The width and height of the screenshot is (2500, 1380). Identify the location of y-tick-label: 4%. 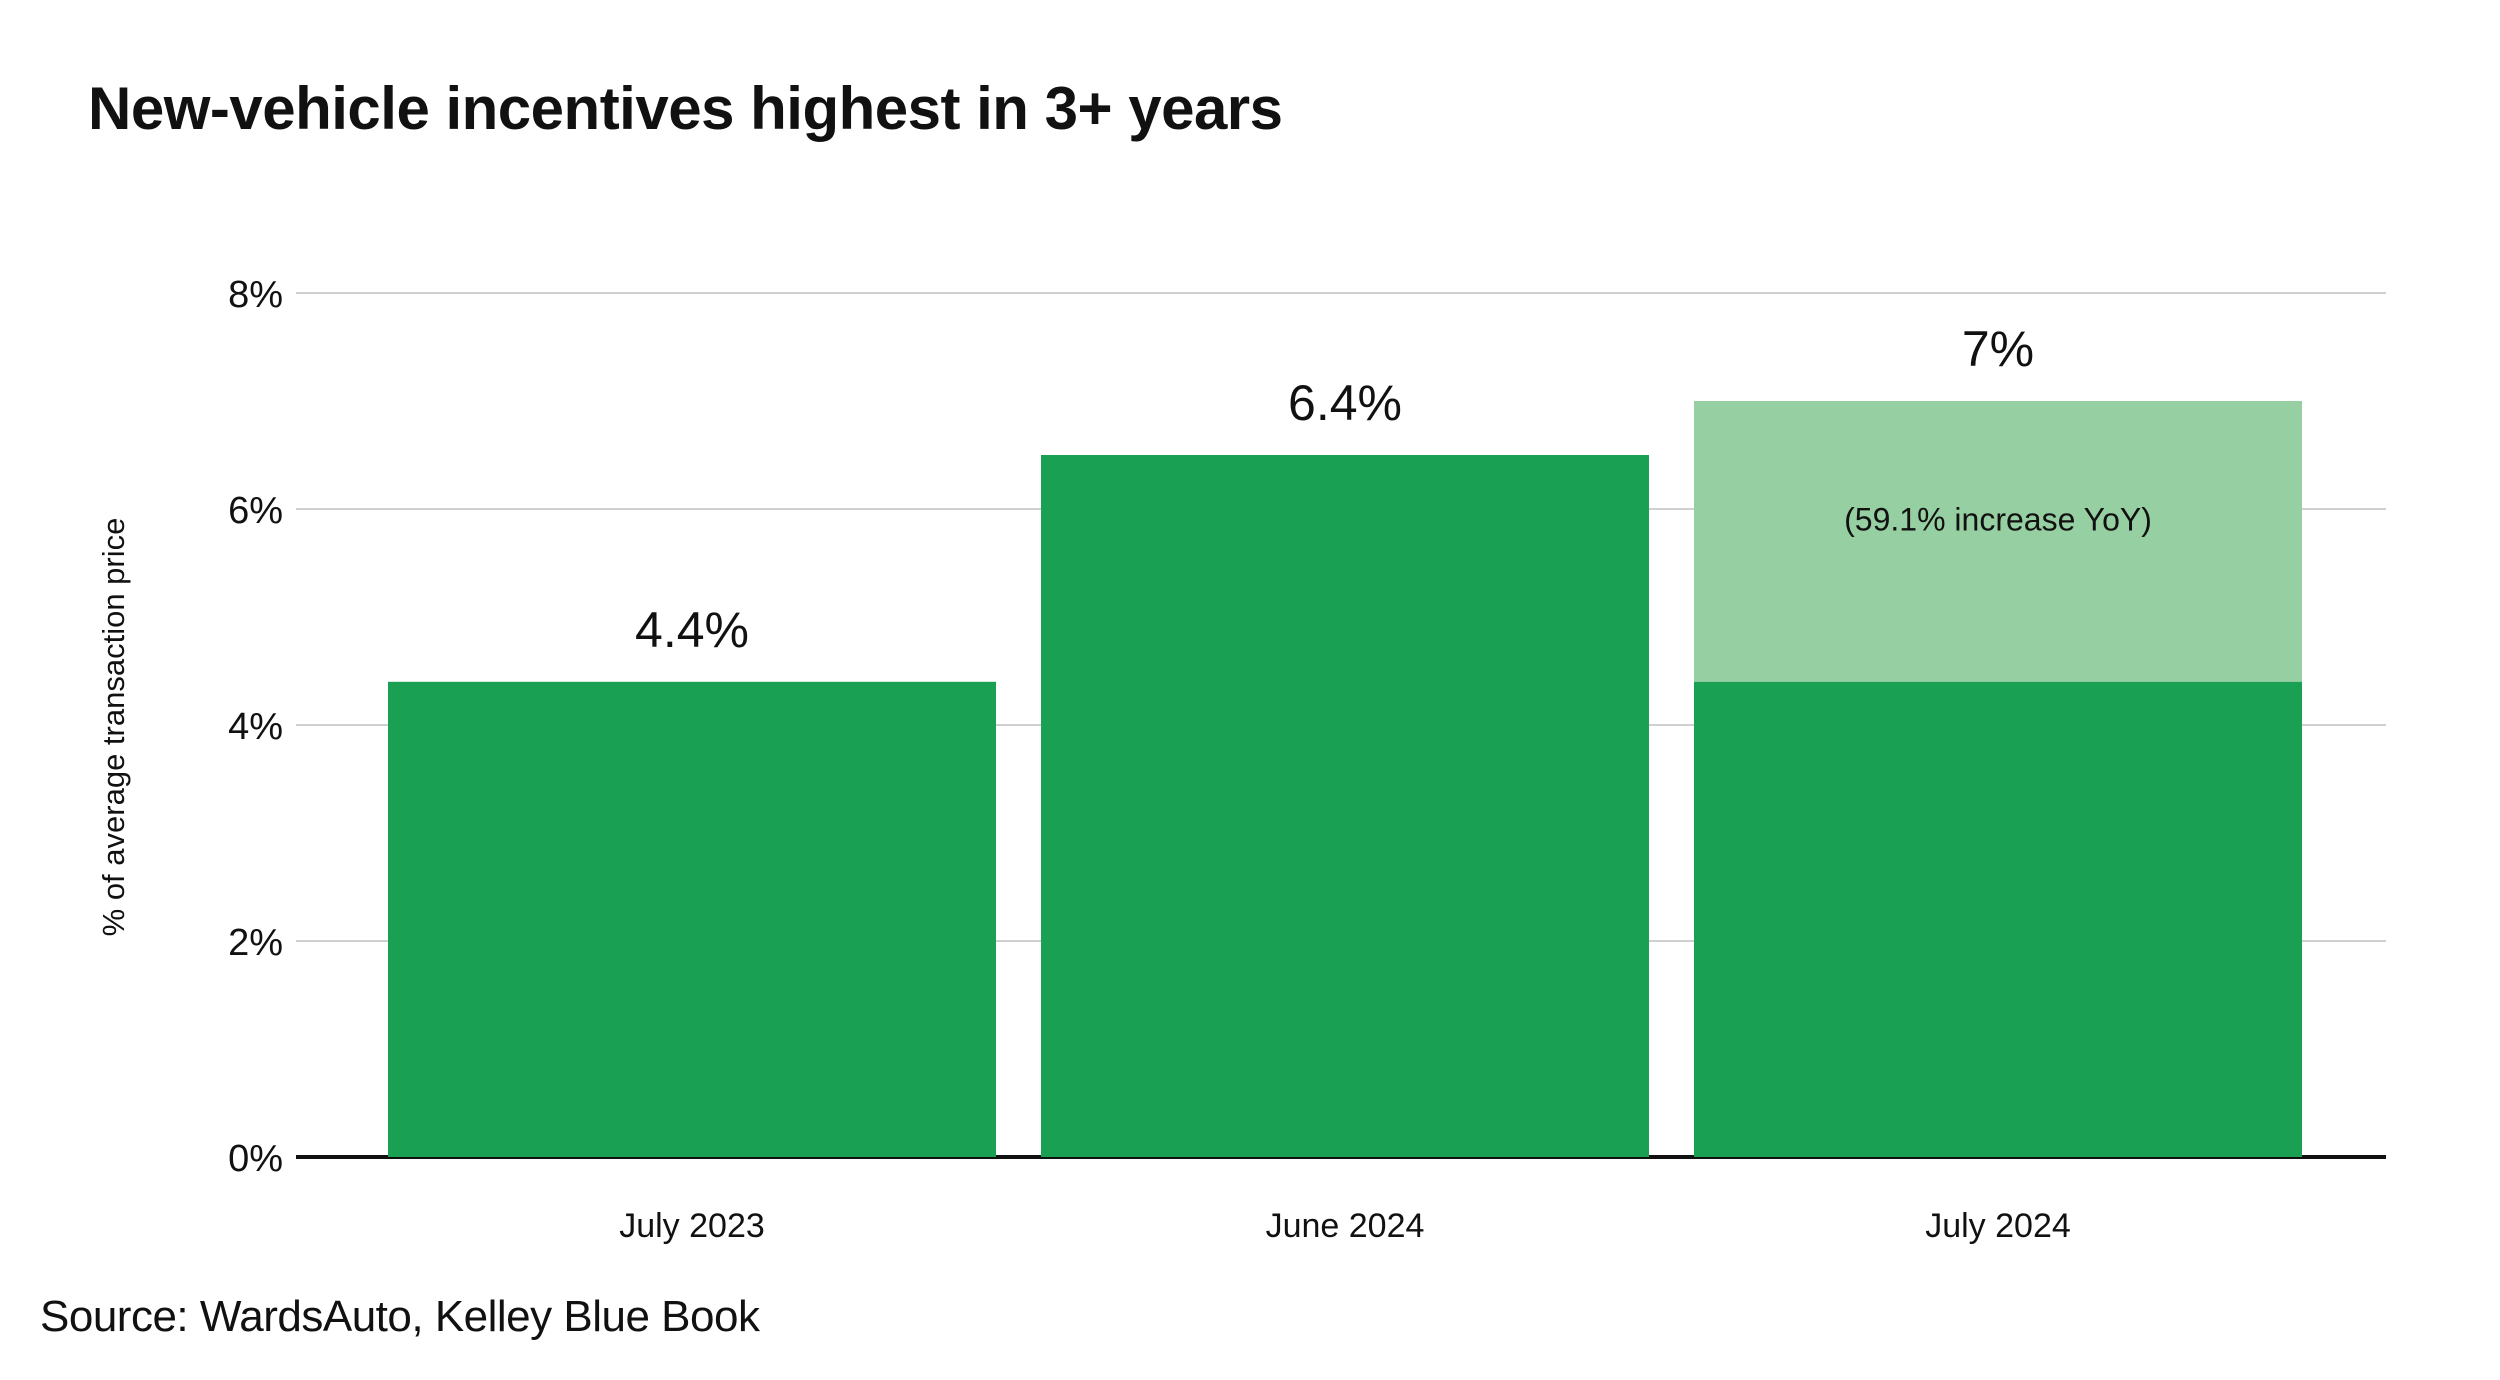
(255, 727).